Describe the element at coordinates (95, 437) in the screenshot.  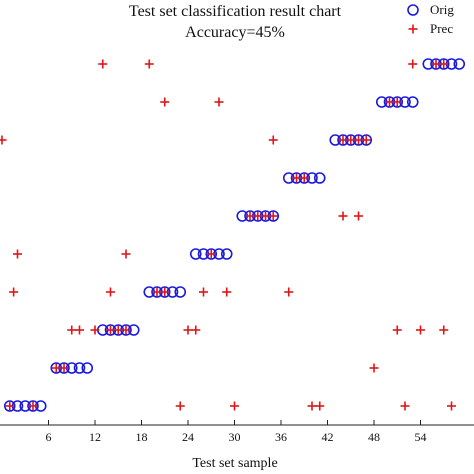
I see `x-tick-label: 12` at that location.